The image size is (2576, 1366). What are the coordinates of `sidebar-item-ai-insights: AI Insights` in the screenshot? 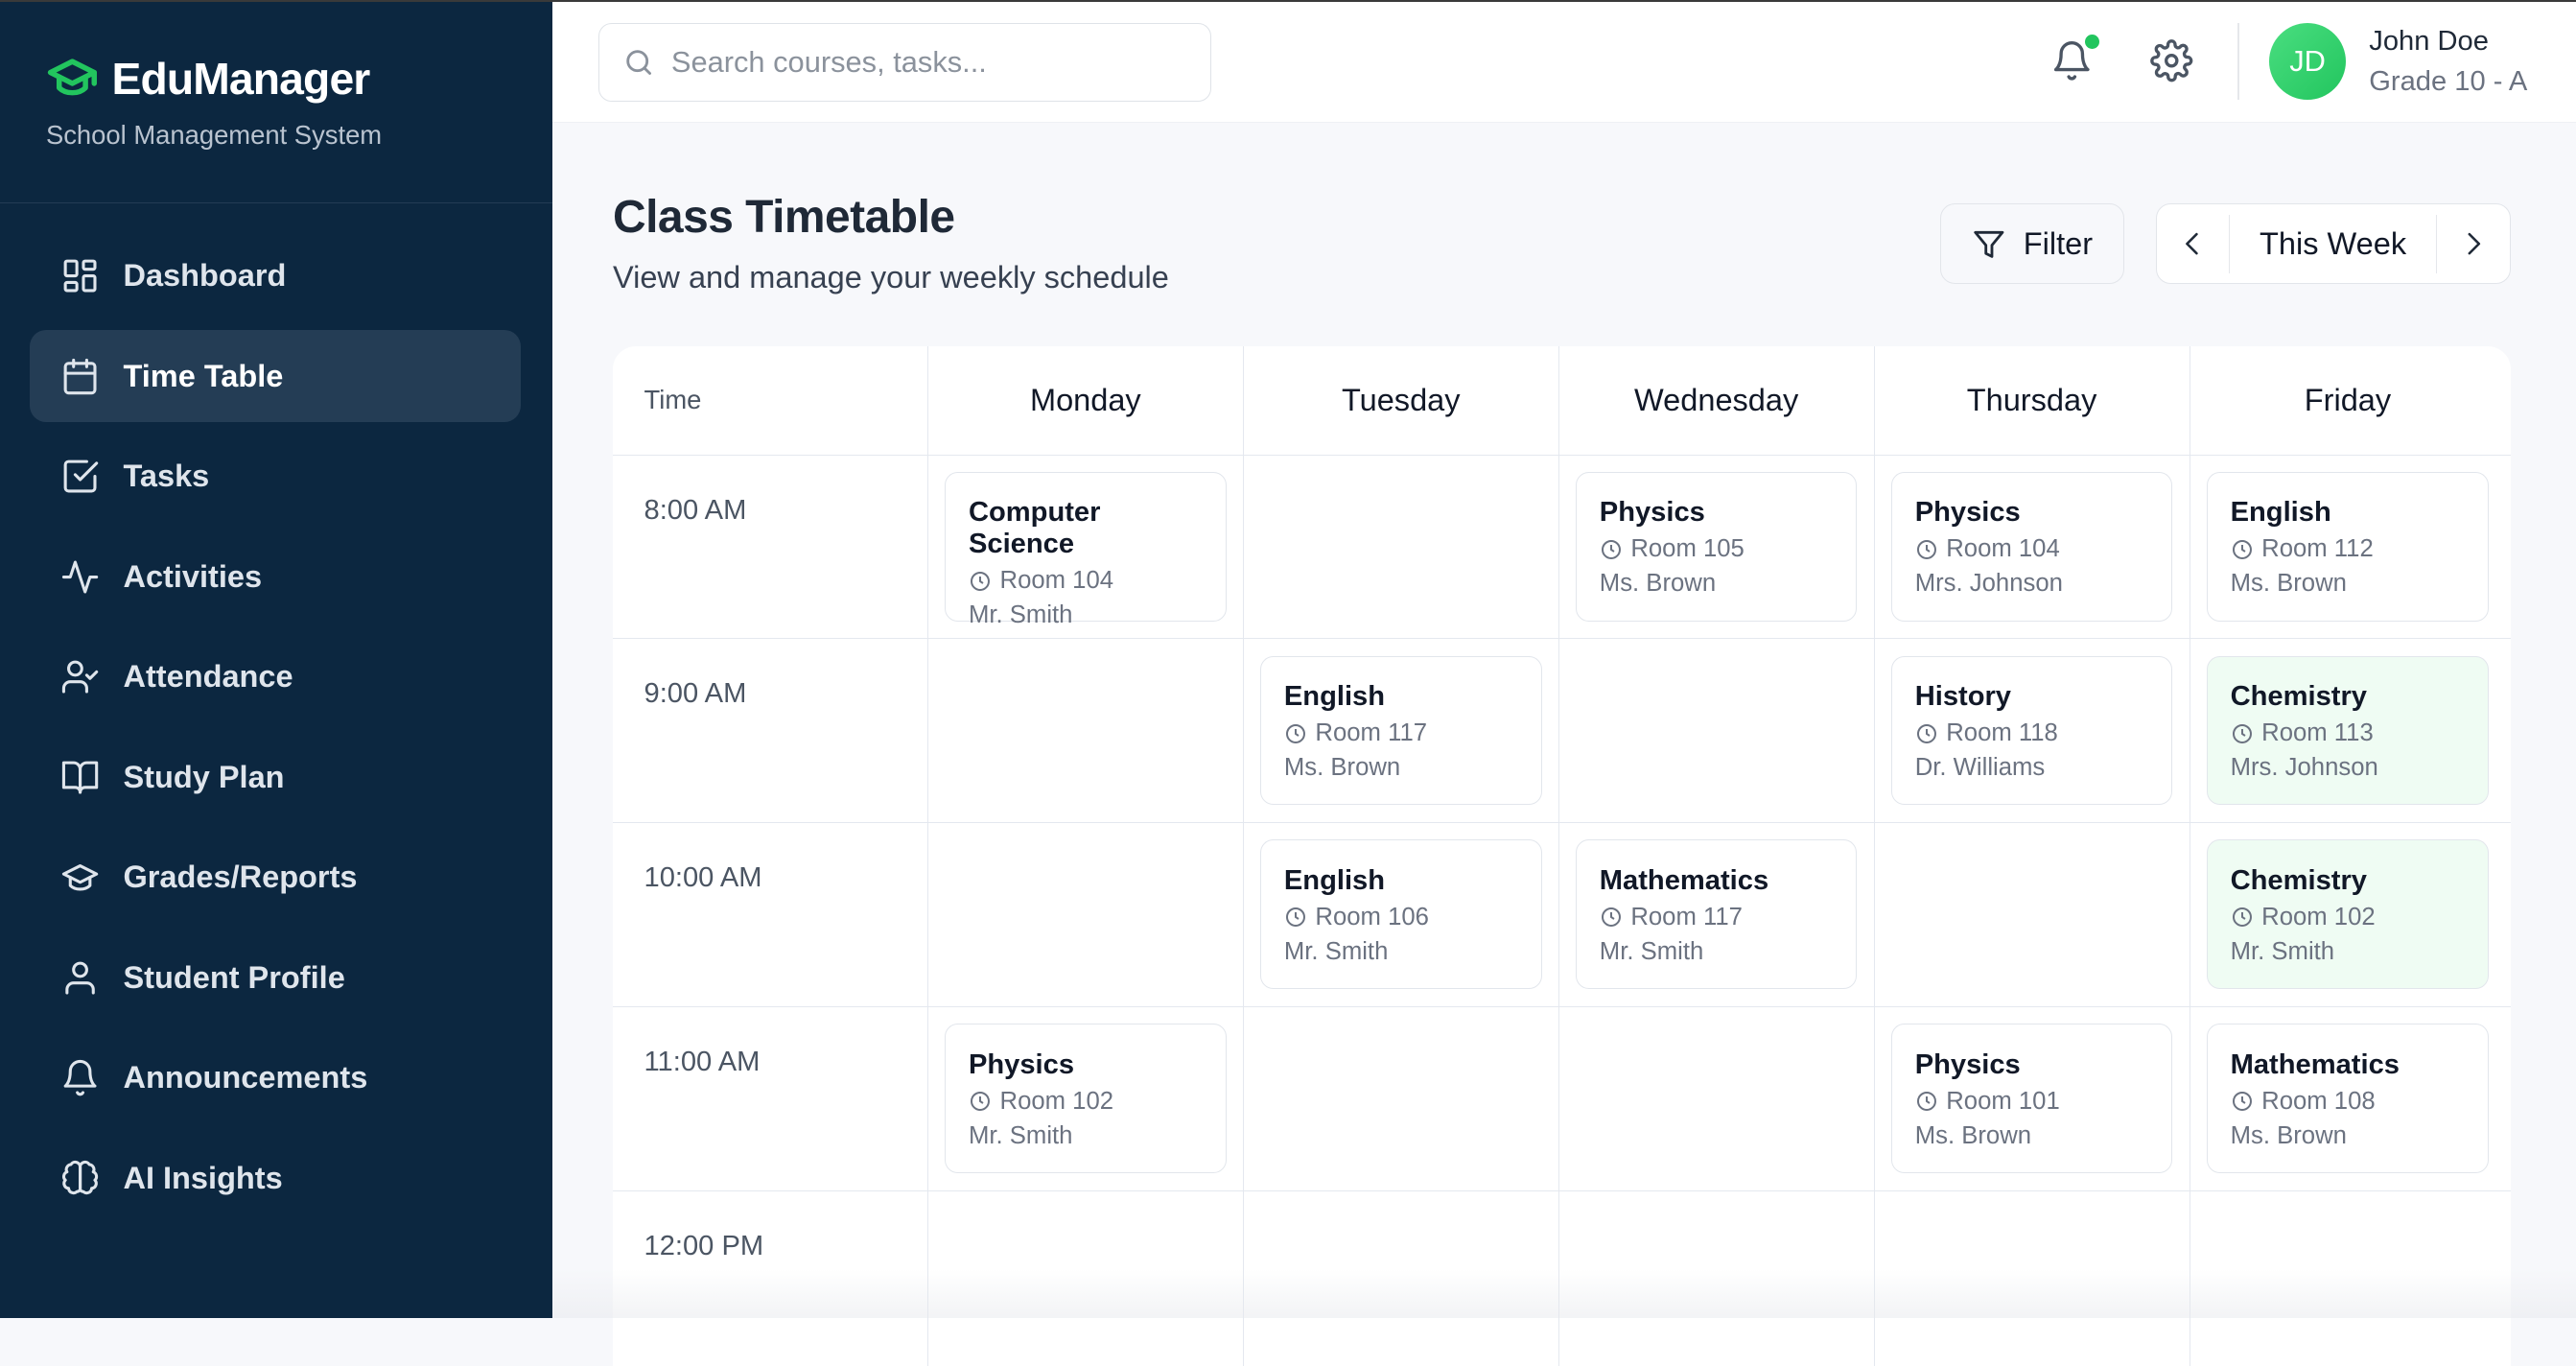 It's located at (275, 1178).